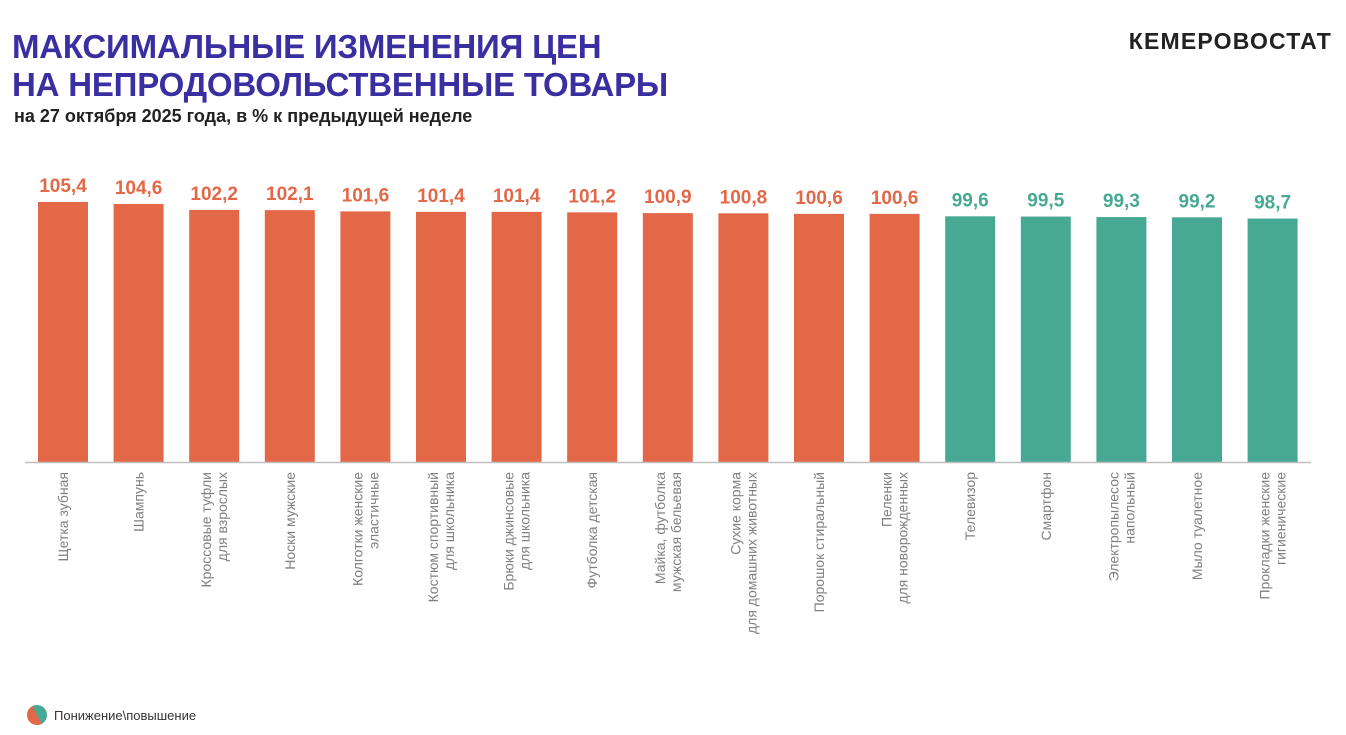 The width and height of the screenshot is (1346, 735). Describe the element at coordinates (903, 538) in the screenshot. I see `category-label-line: для новорожденных` at that location.